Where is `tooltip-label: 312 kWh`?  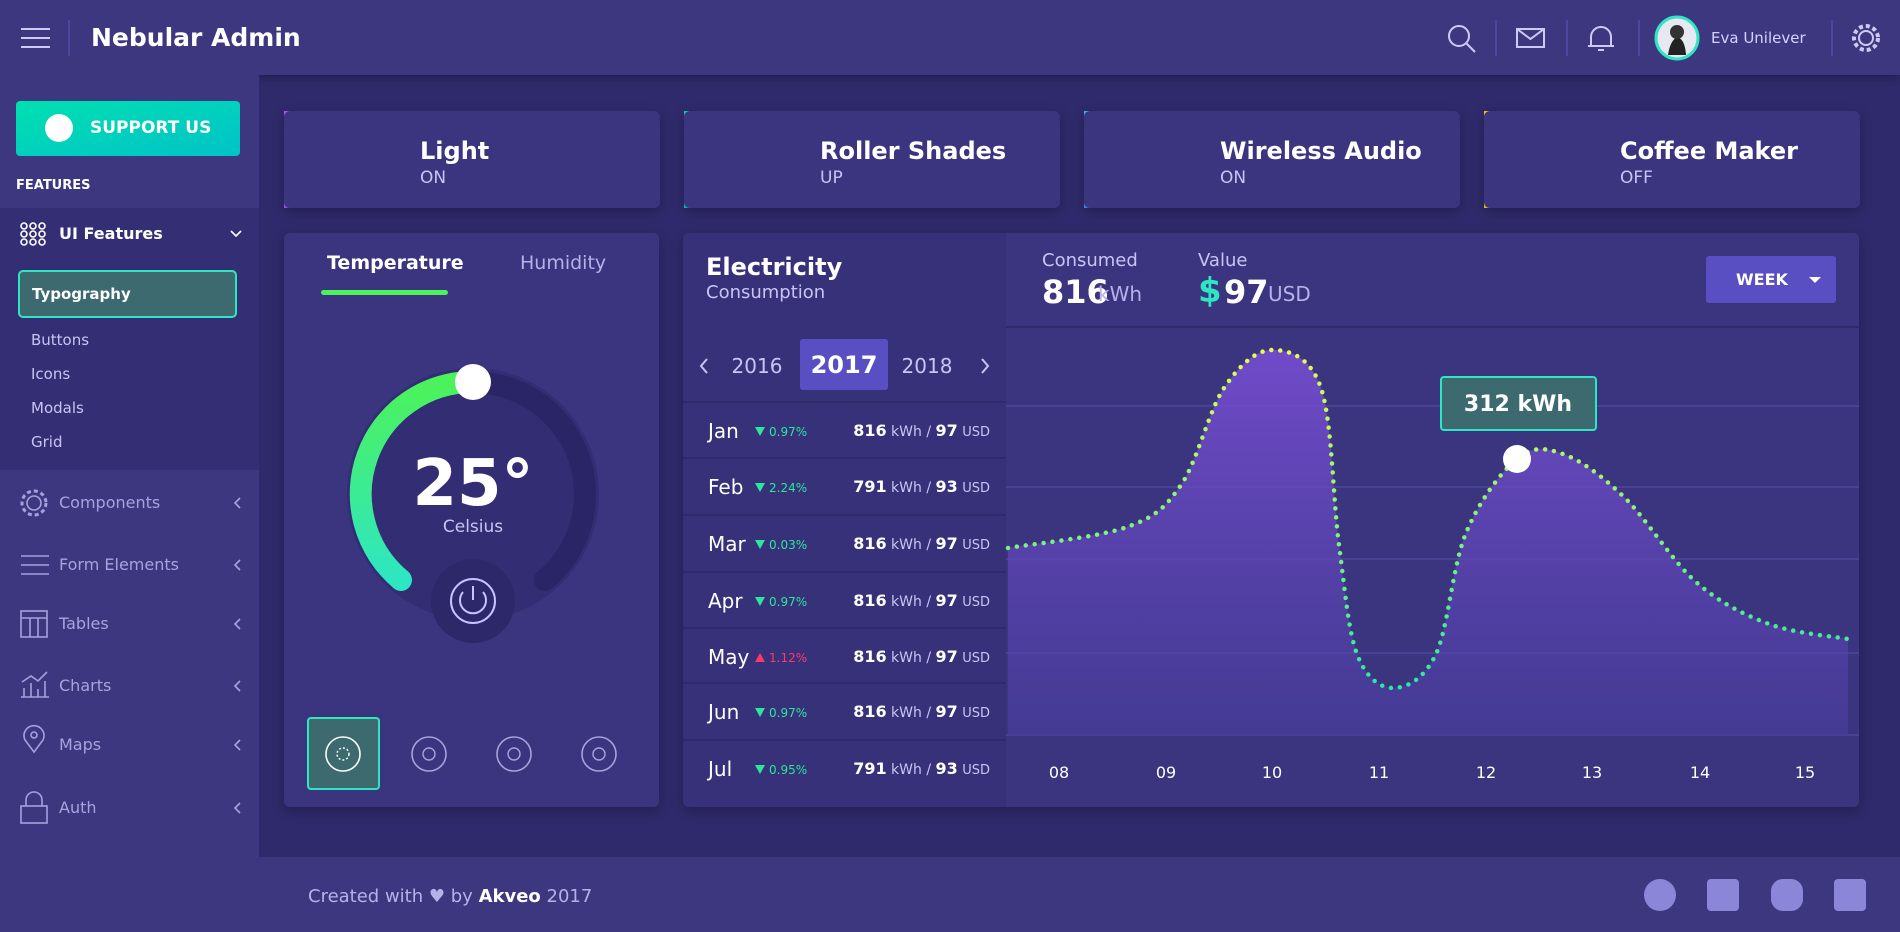 tooltip-label: 312 kWh is located at coordinates (1518, 404).